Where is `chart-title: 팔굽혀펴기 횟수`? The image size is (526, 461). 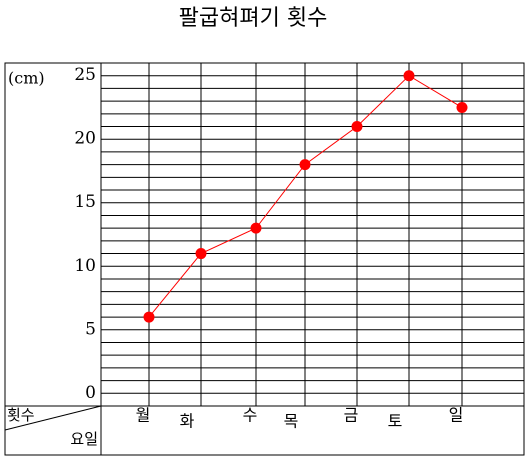 chart-title: 팔굽혀펴기 횟수 is located at coordinates (253, 18).